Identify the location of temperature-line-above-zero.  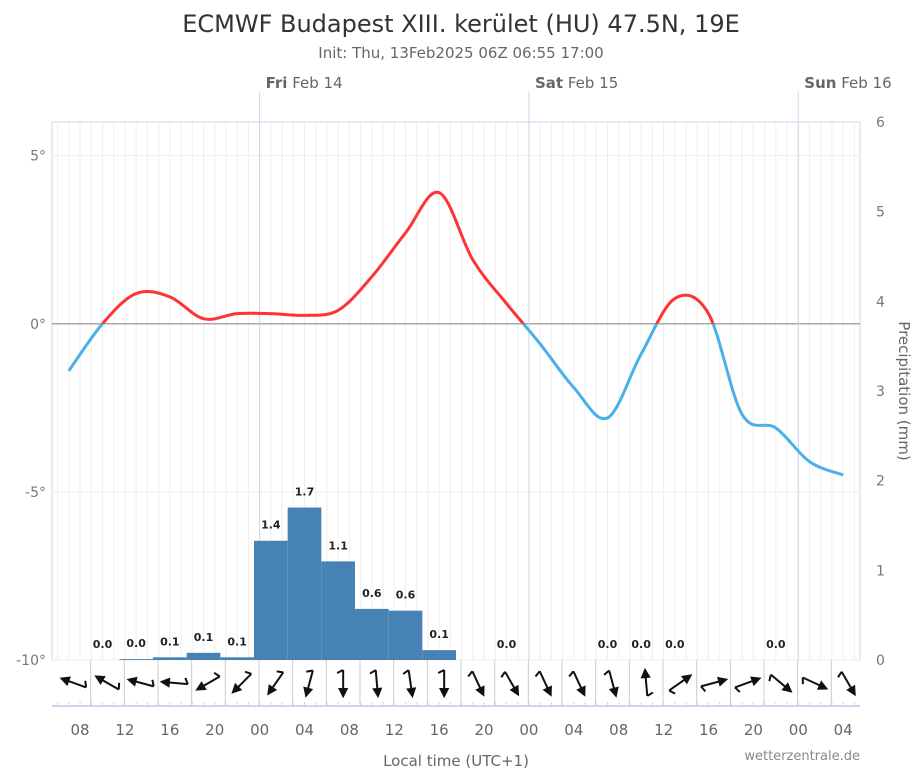
(407, 257).